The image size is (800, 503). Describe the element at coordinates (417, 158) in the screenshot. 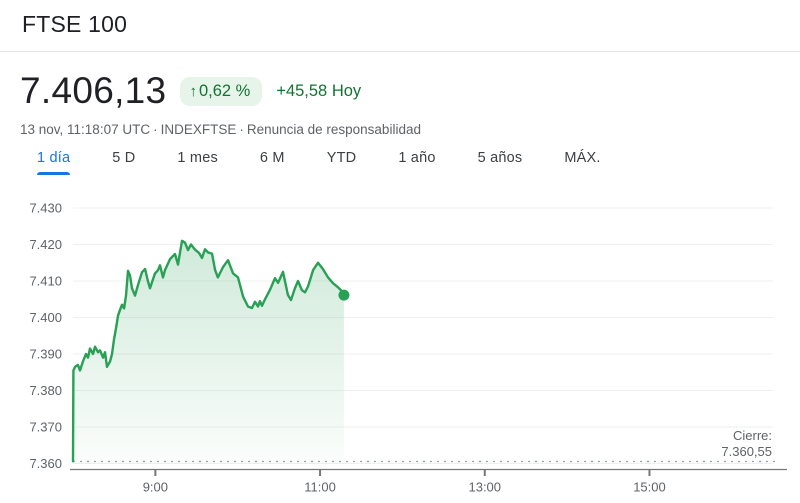

I see `tab-1-ano: 1 año` at that location.